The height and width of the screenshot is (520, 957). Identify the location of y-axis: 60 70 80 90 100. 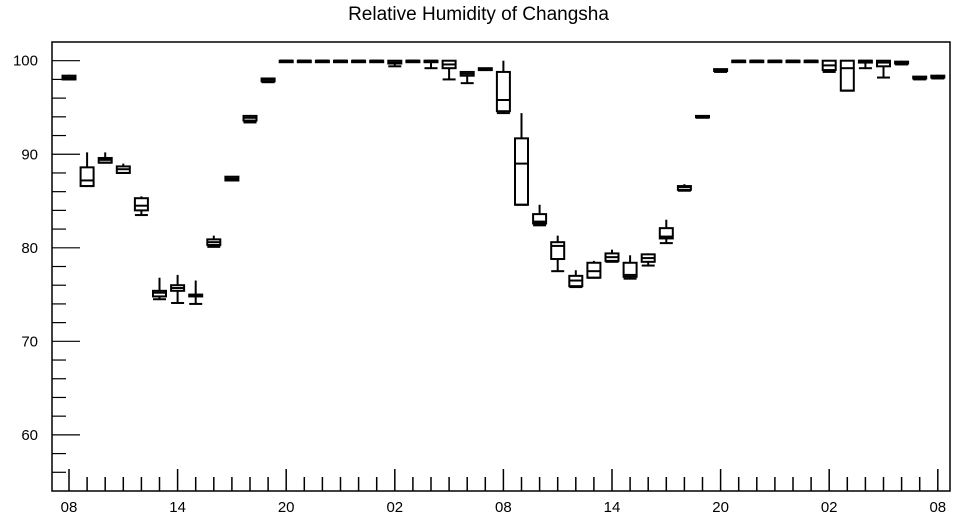
(46, 263).